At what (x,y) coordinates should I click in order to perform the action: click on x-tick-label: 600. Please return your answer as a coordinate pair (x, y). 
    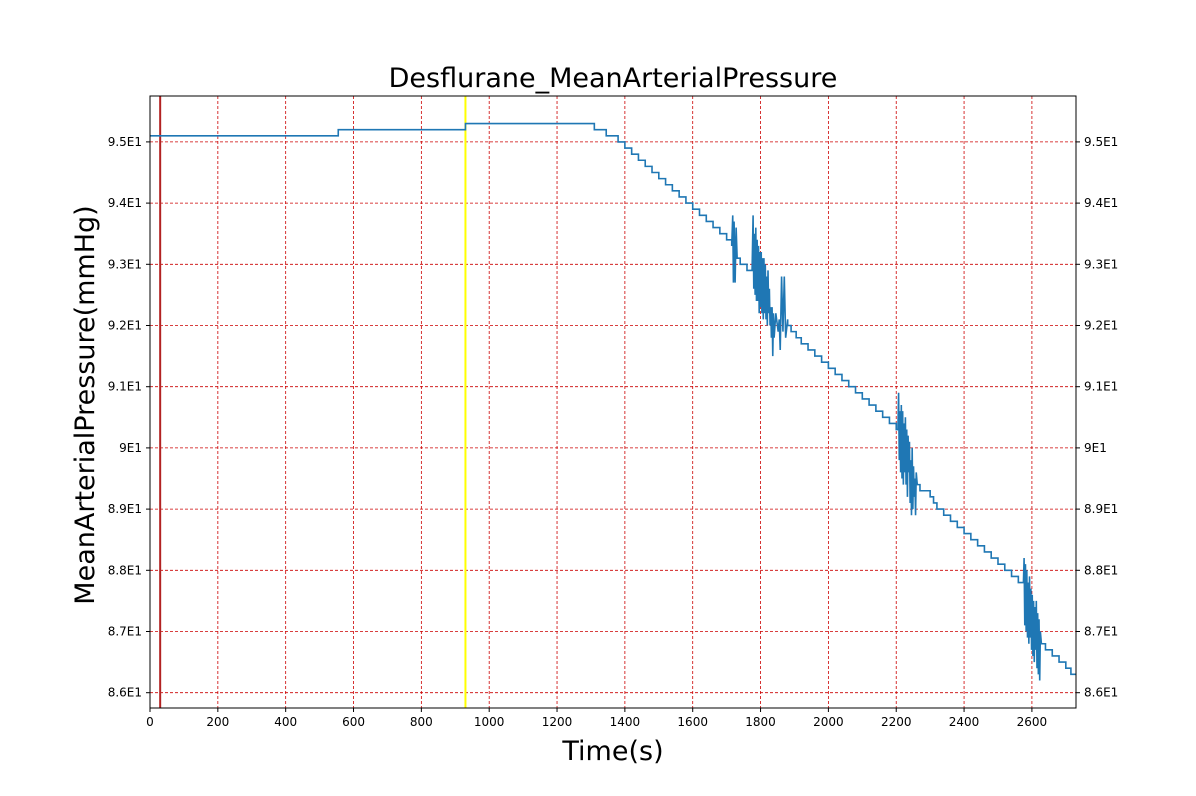
    Looking at the image, I should click on (353, 722).